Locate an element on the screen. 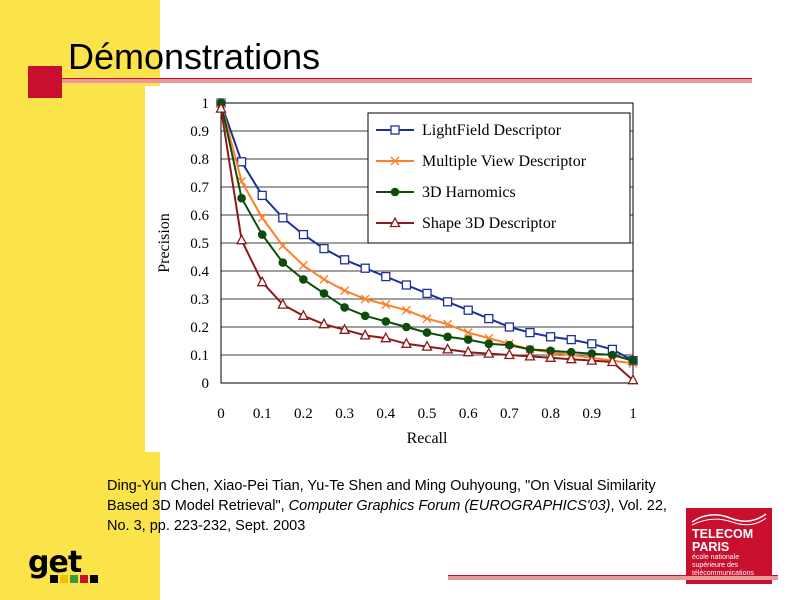 The image size is (800, 600). y-tick-label: 0 is located at coordinates (206, 384).